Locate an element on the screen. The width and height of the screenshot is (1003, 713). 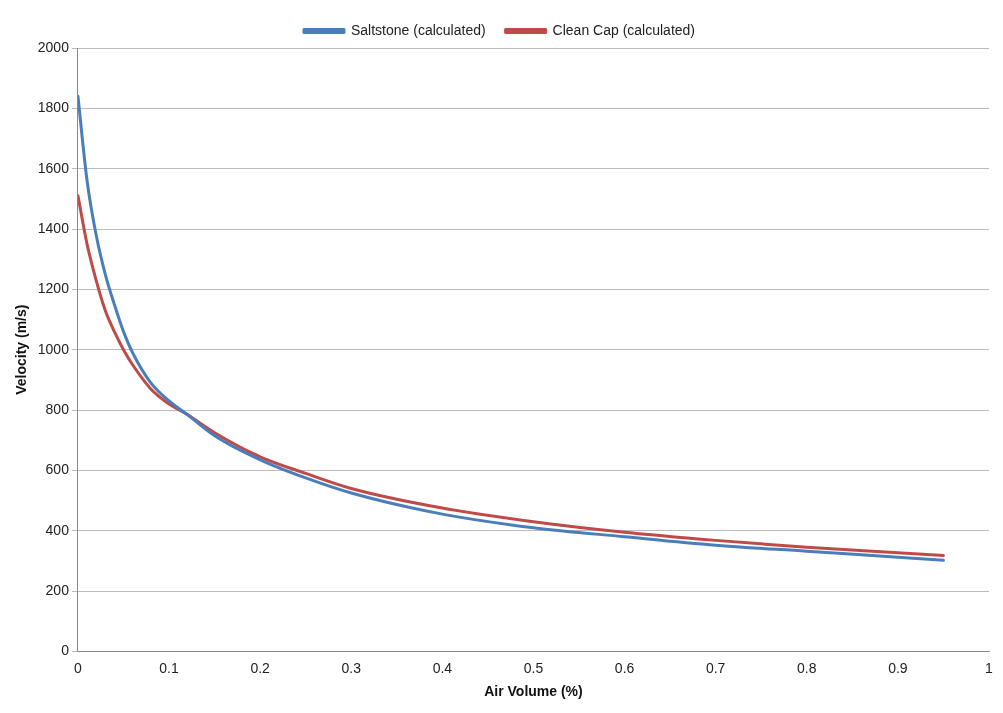
y-tick-label: 600 is located at coordinates (57, 469).